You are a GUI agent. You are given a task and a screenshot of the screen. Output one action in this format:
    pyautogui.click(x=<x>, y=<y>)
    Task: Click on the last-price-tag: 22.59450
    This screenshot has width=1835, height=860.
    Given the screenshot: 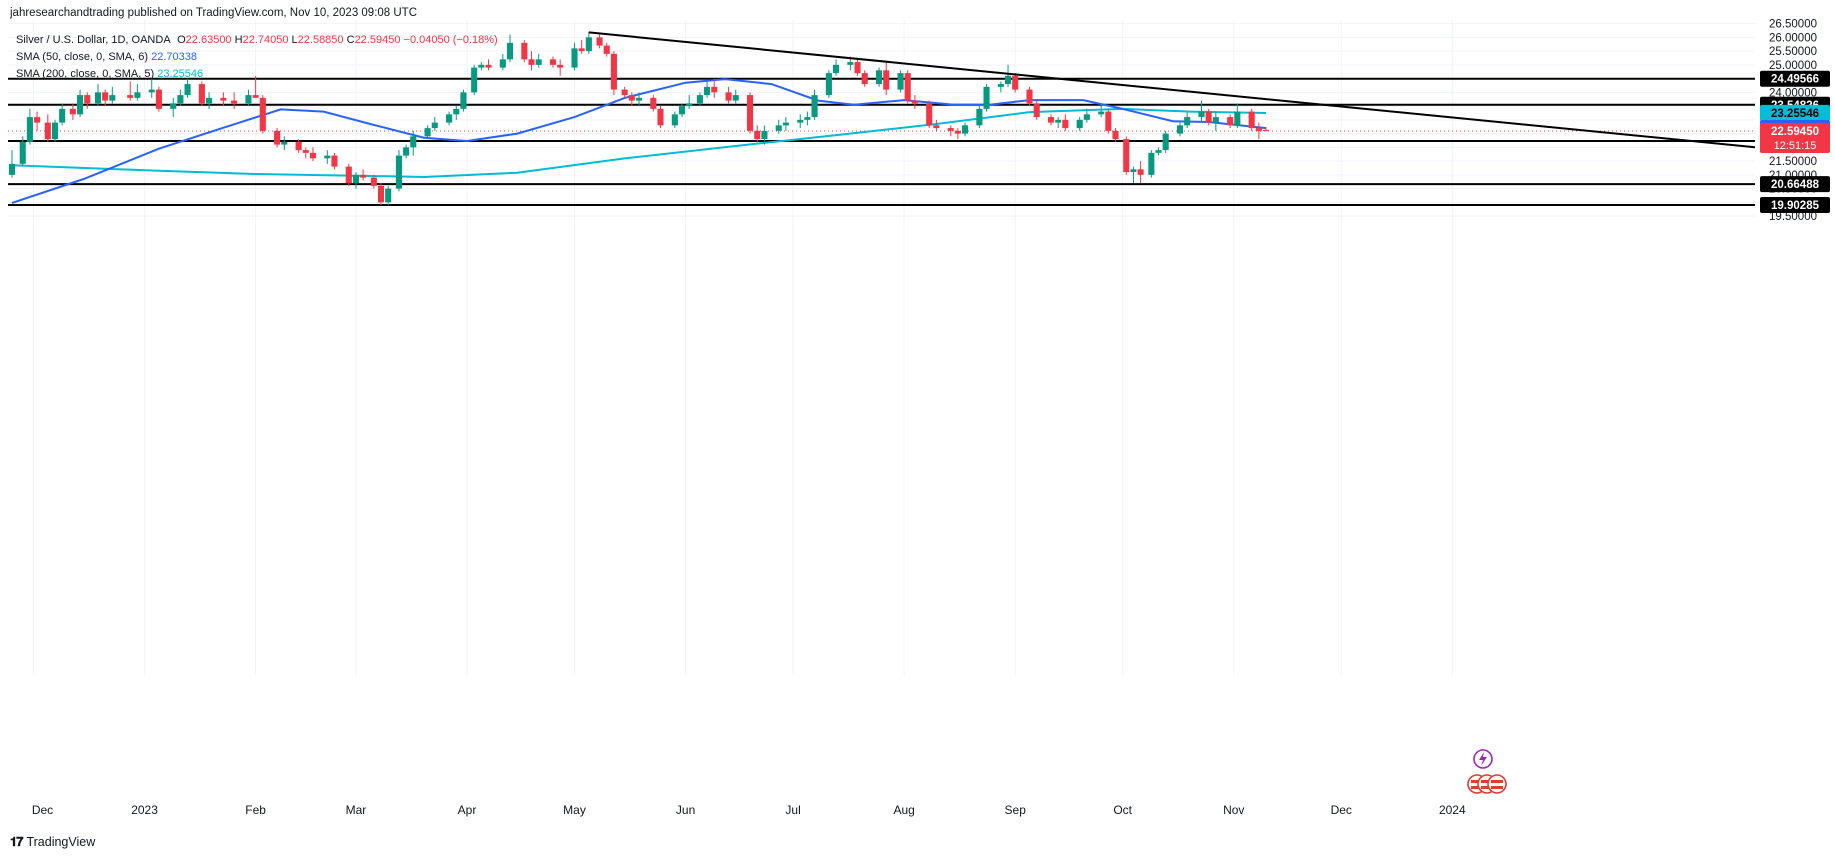 What is the action you would take?
    pyautogui.click(x=1795, y=132)
    